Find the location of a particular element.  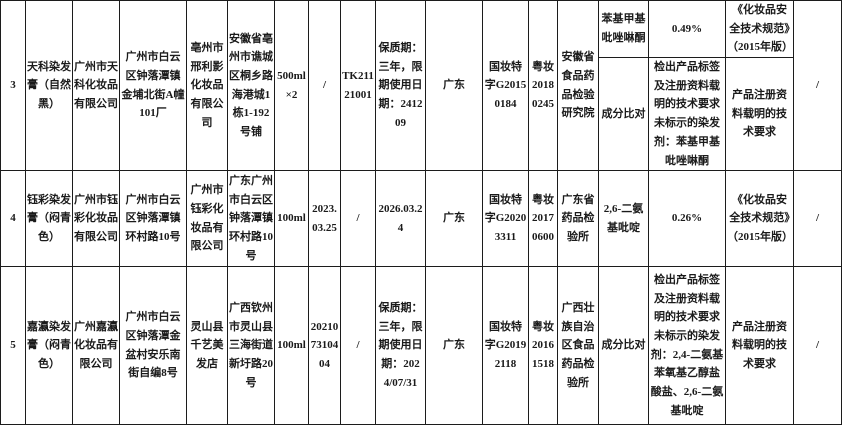

approval-no-cell: 国妆特字G20203311 is located at coordinates (505, 219).